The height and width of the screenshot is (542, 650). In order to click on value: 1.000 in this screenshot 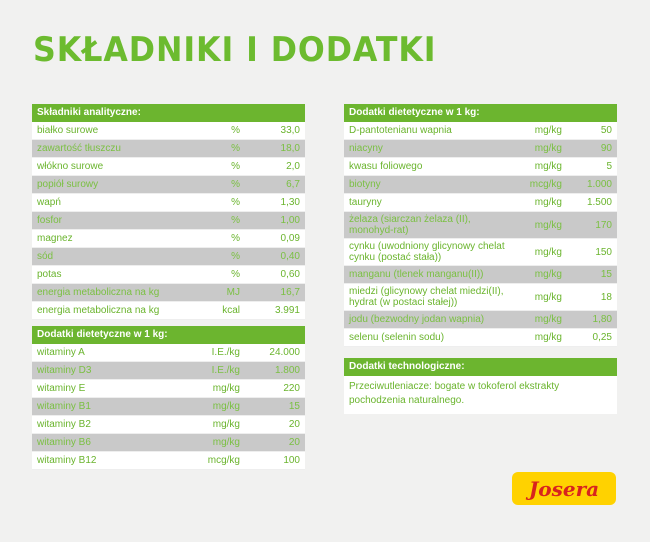, I will do `click(599, 184)`.